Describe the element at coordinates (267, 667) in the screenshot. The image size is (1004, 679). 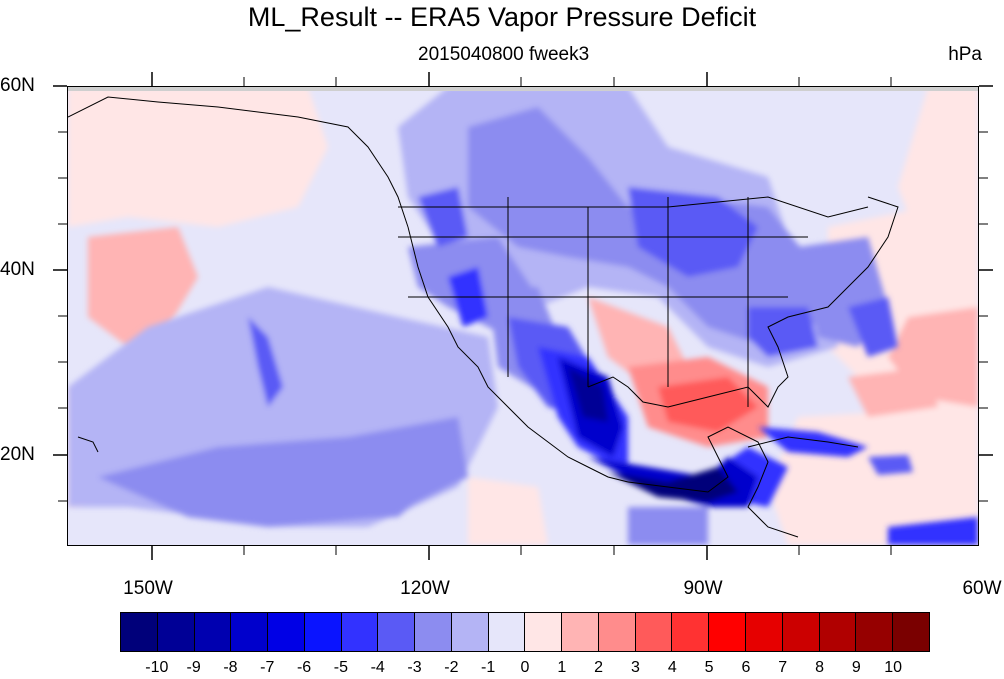
I see `colorbar-tick-label: -7` at that location.